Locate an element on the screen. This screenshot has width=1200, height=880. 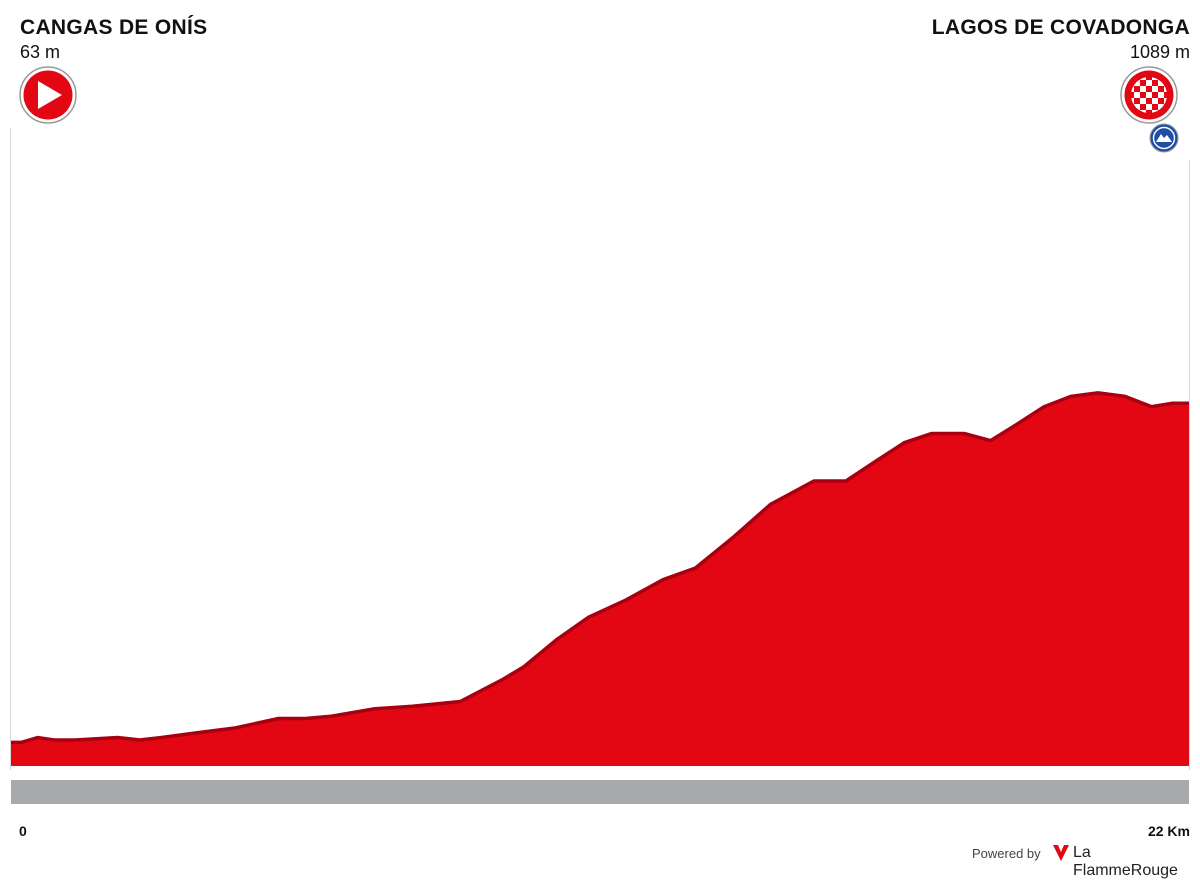
distance-start-label: 0 is located at coordinates (23, 831).